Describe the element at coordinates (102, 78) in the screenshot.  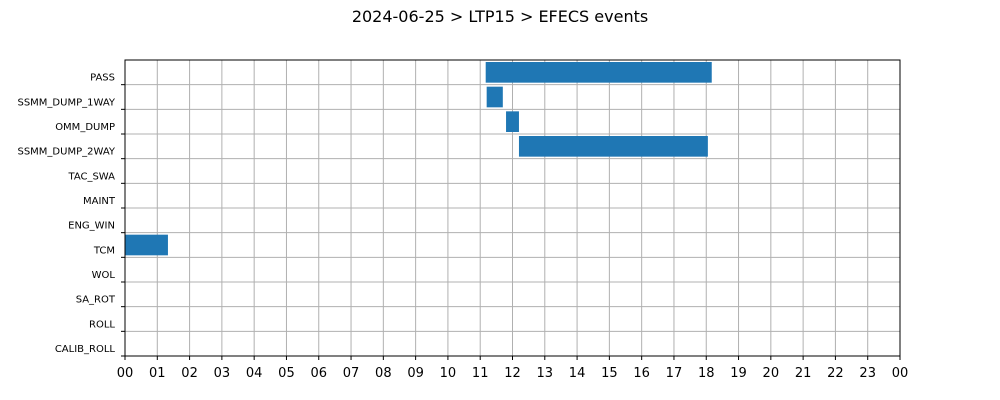
I see `y-tick-label: PASS` at that location.